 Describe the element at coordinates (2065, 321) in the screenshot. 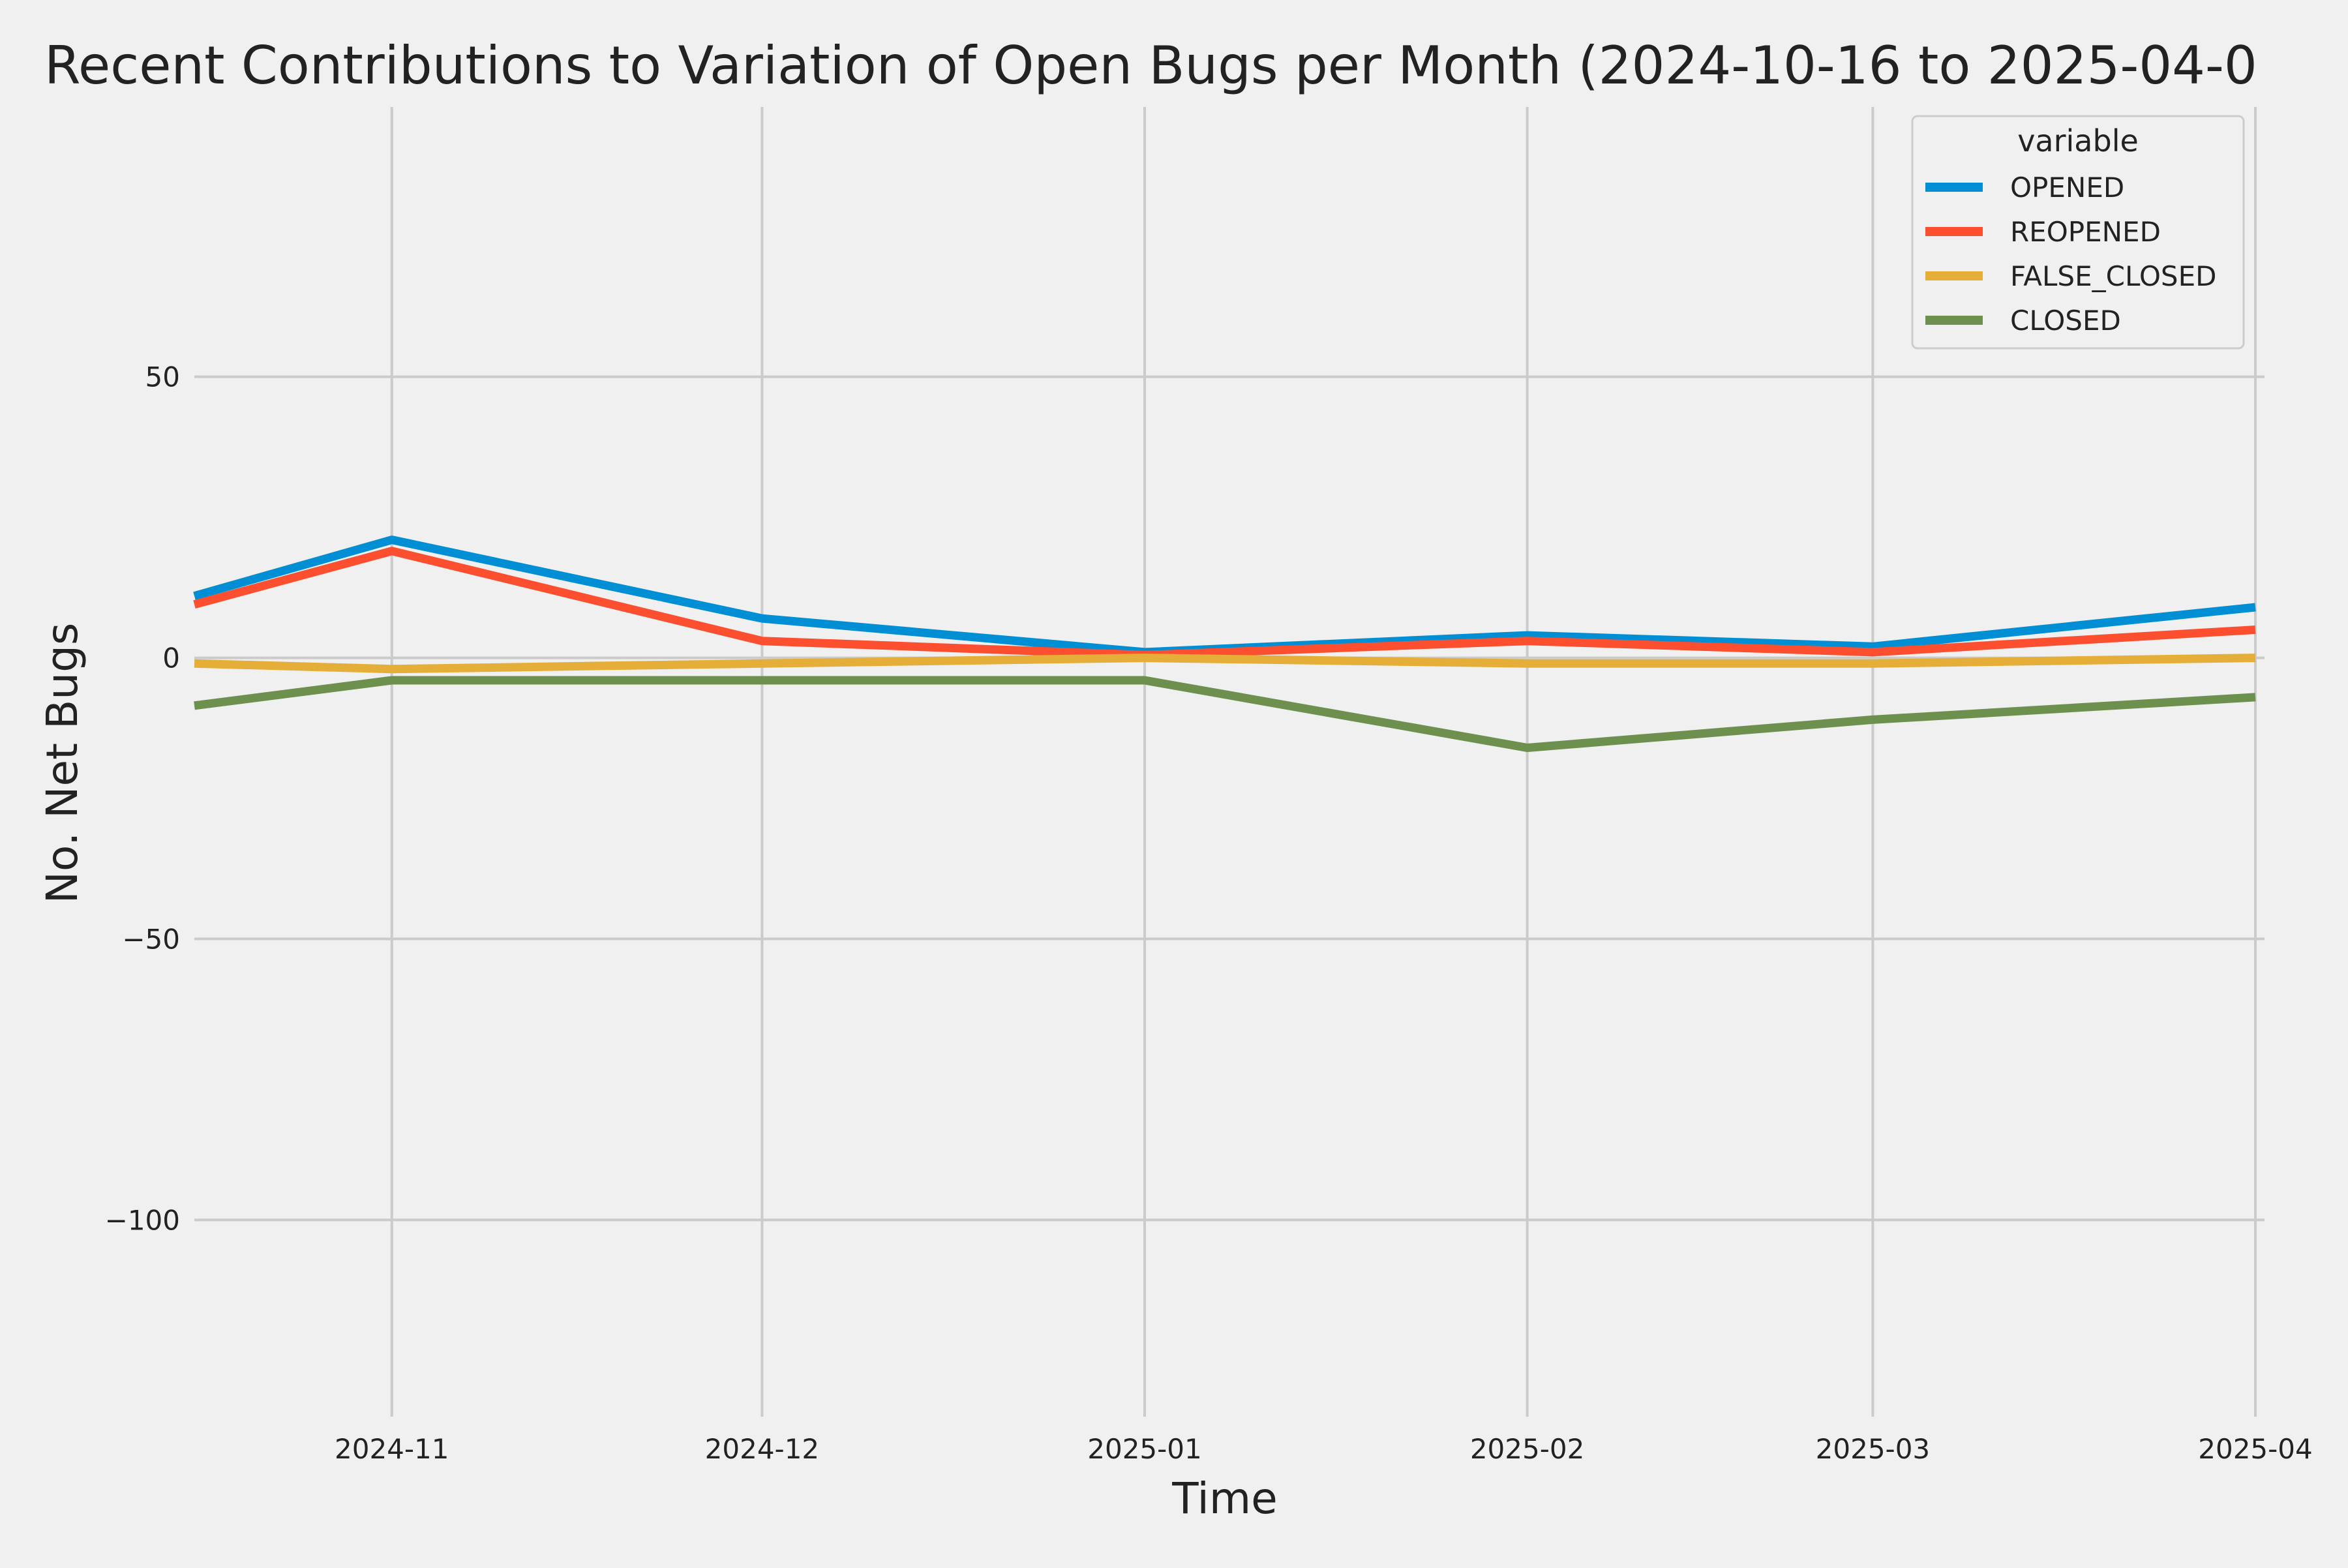

I see `legend-label: CLOSED` at that location.